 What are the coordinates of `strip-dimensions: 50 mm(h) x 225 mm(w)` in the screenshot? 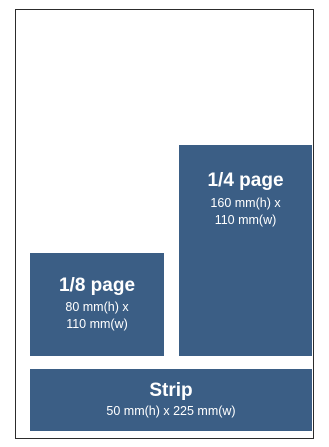 It's located at (171, 410).